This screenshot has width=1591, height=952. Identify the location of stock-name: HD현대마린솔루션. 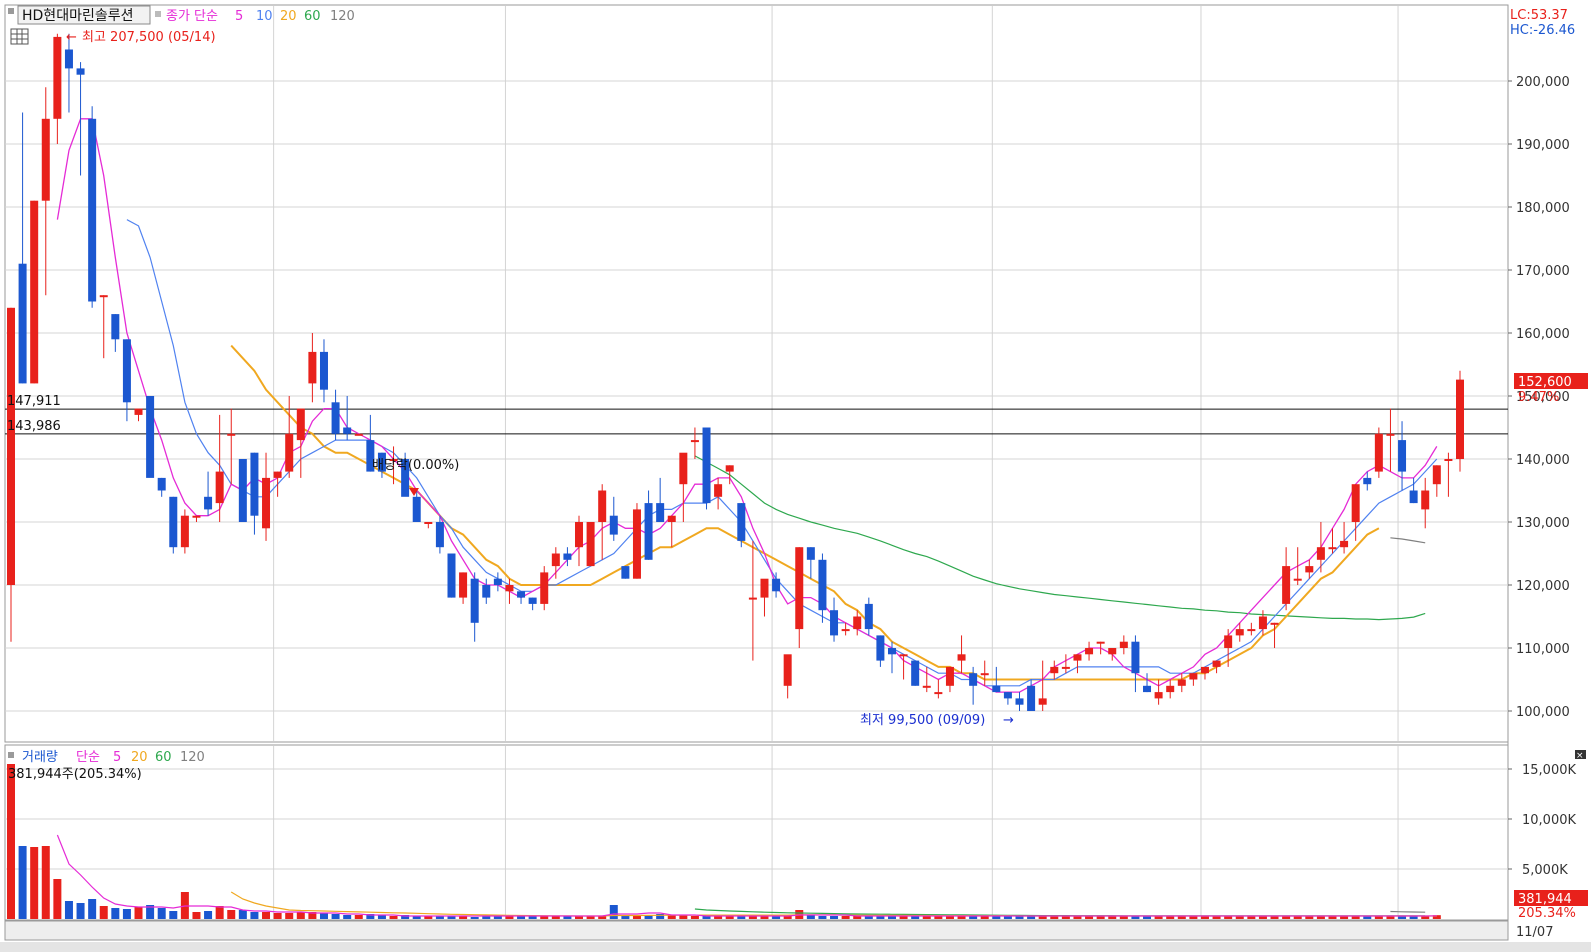
(77, 16).